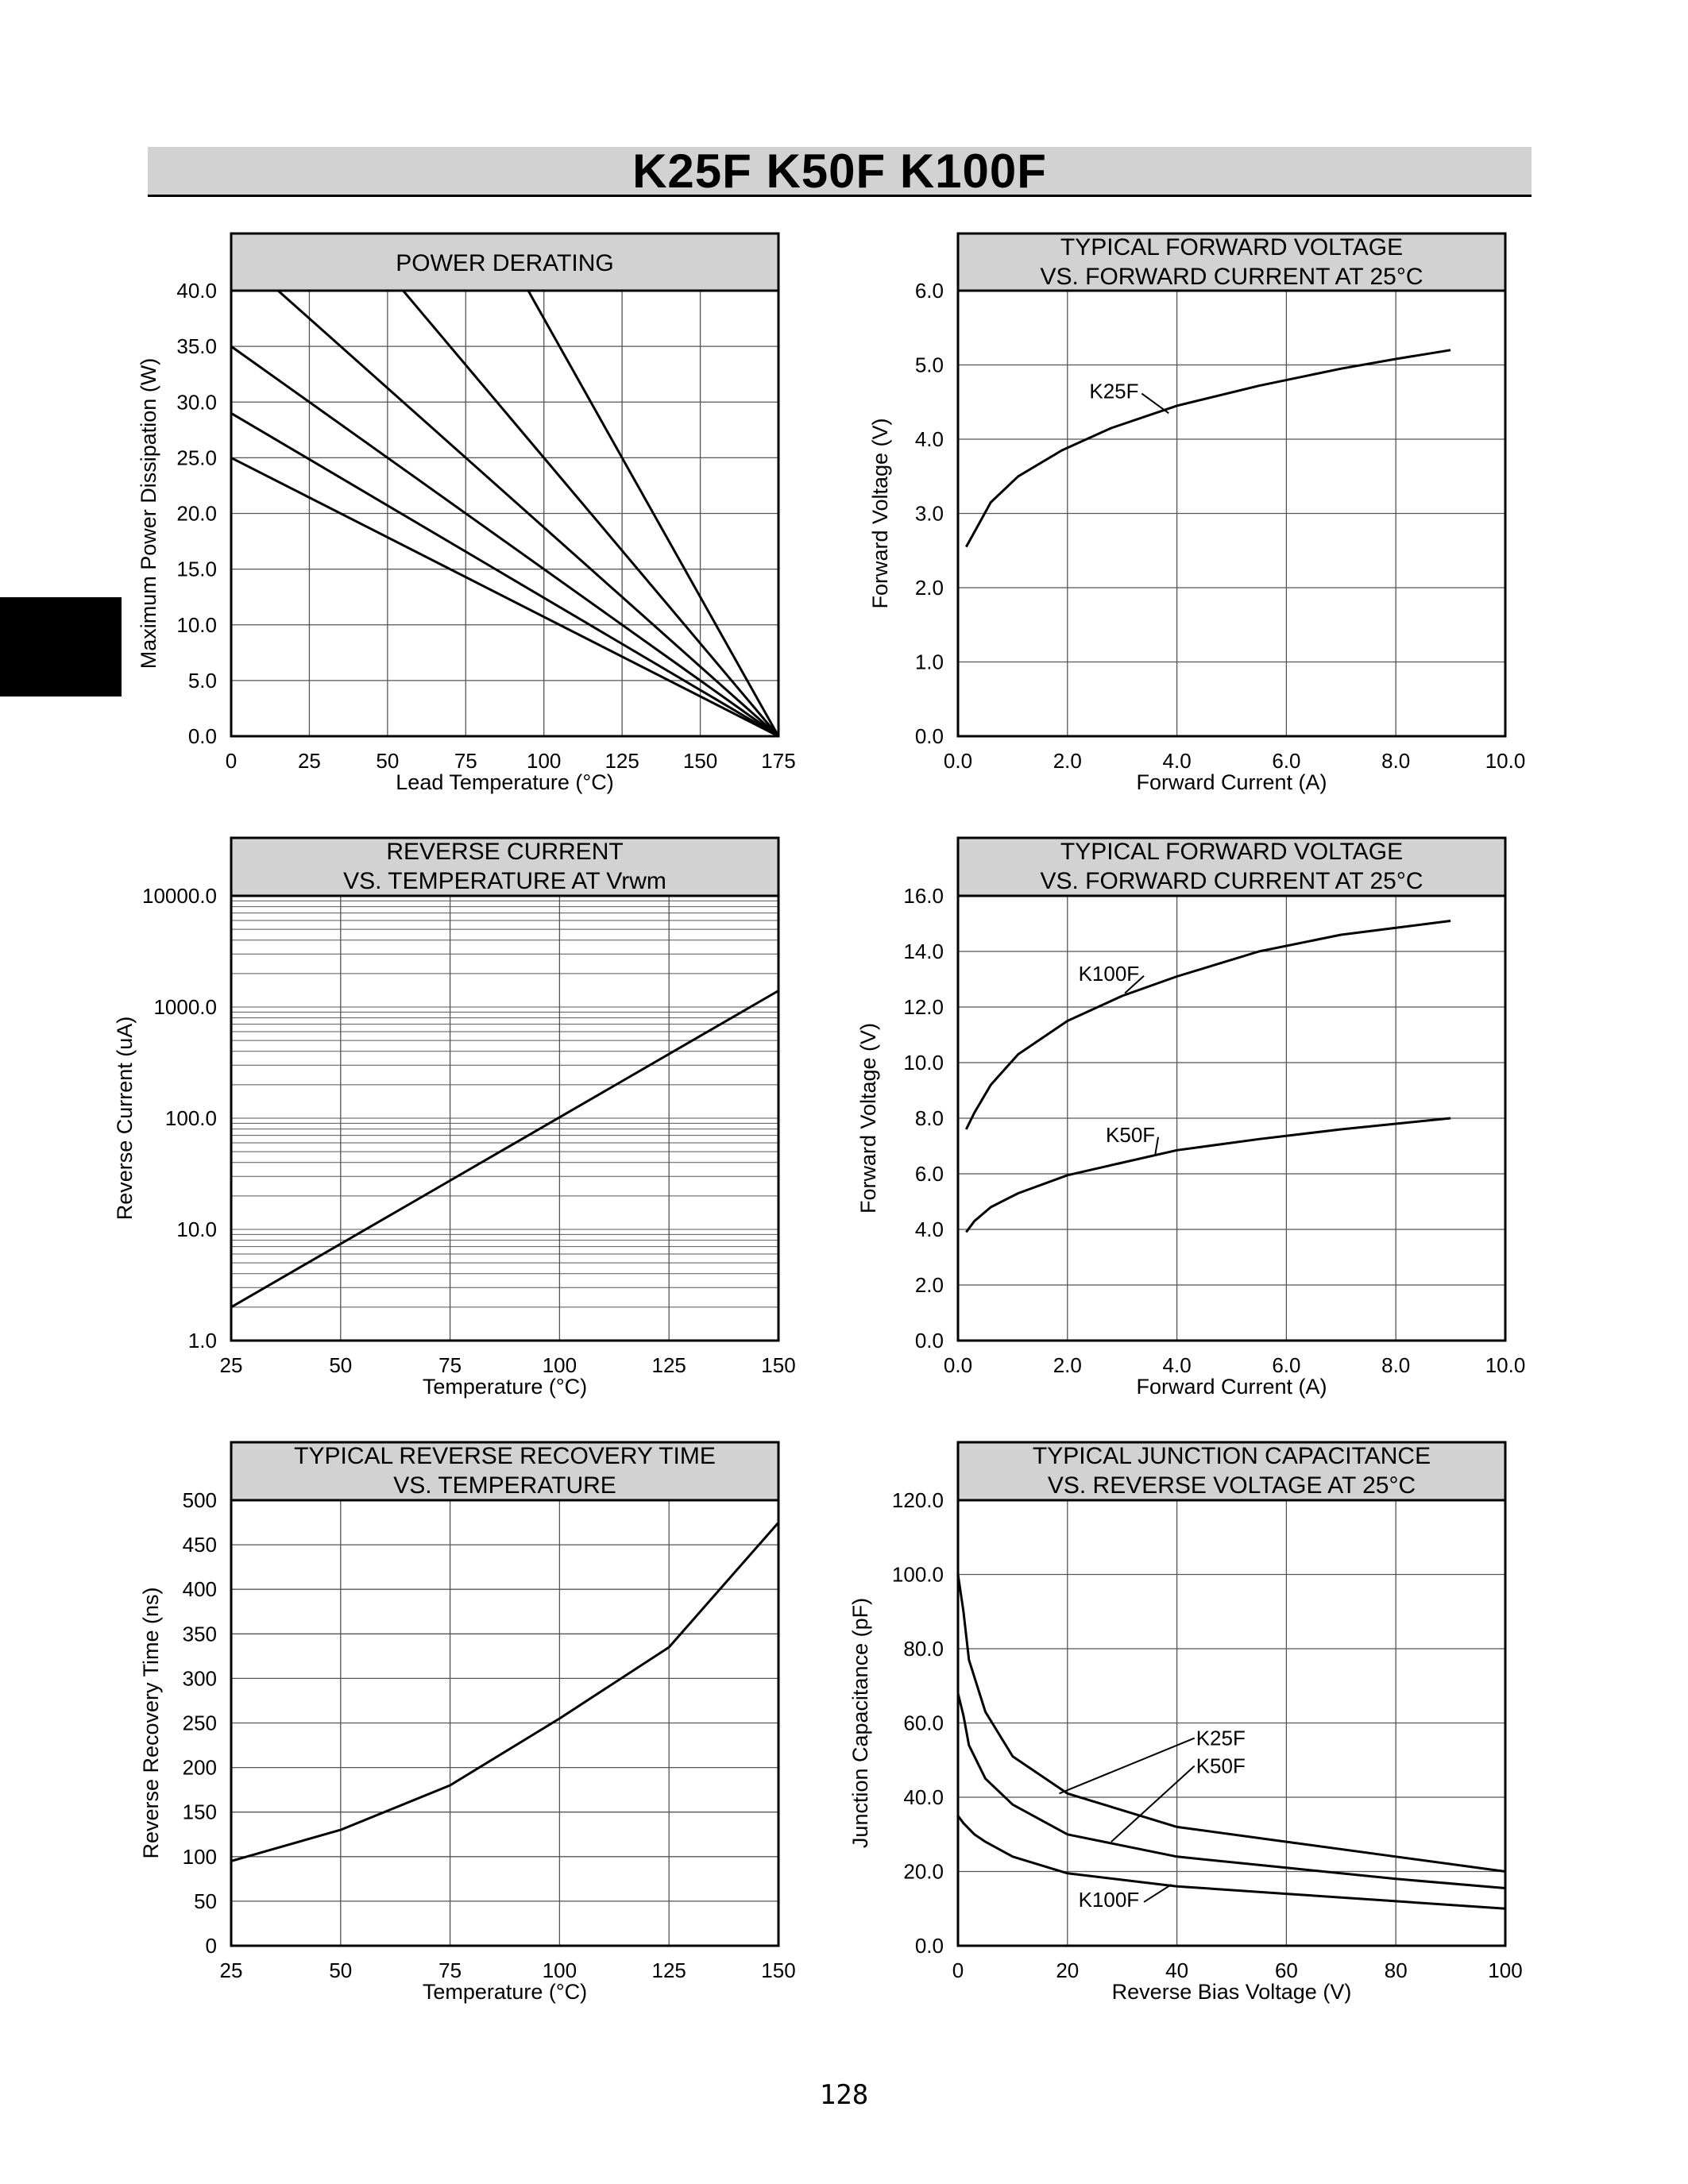 Image resolution: width=1688 pixels, height=2184 pixels. I want to click on y-tick-label: 150, so click(200, 1812).